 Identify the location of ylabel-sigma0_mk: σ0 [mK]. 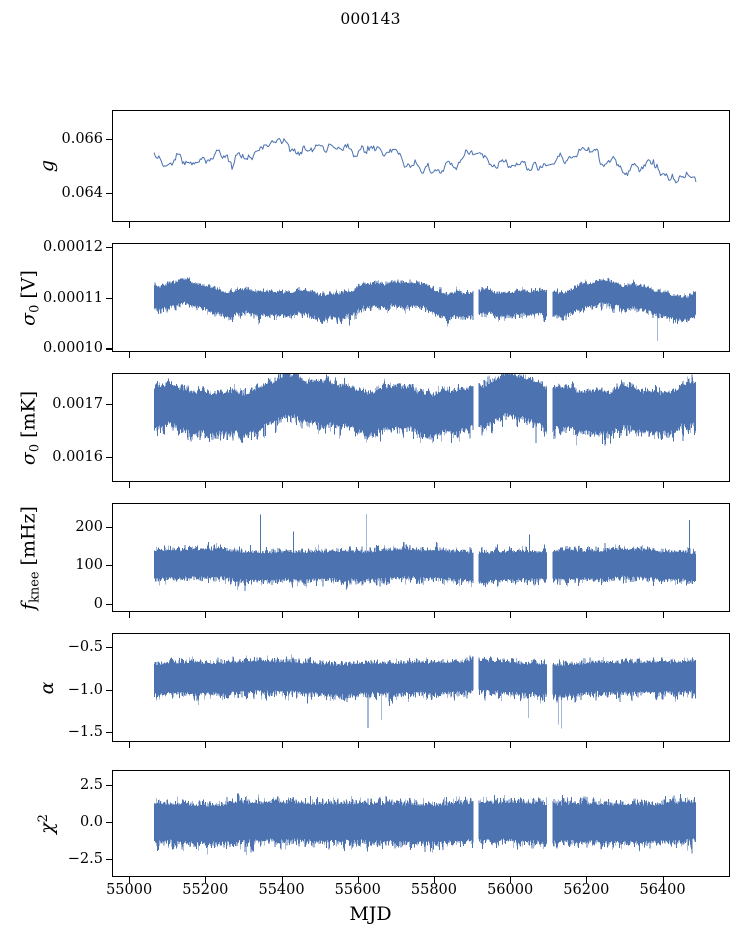
(30, 427).